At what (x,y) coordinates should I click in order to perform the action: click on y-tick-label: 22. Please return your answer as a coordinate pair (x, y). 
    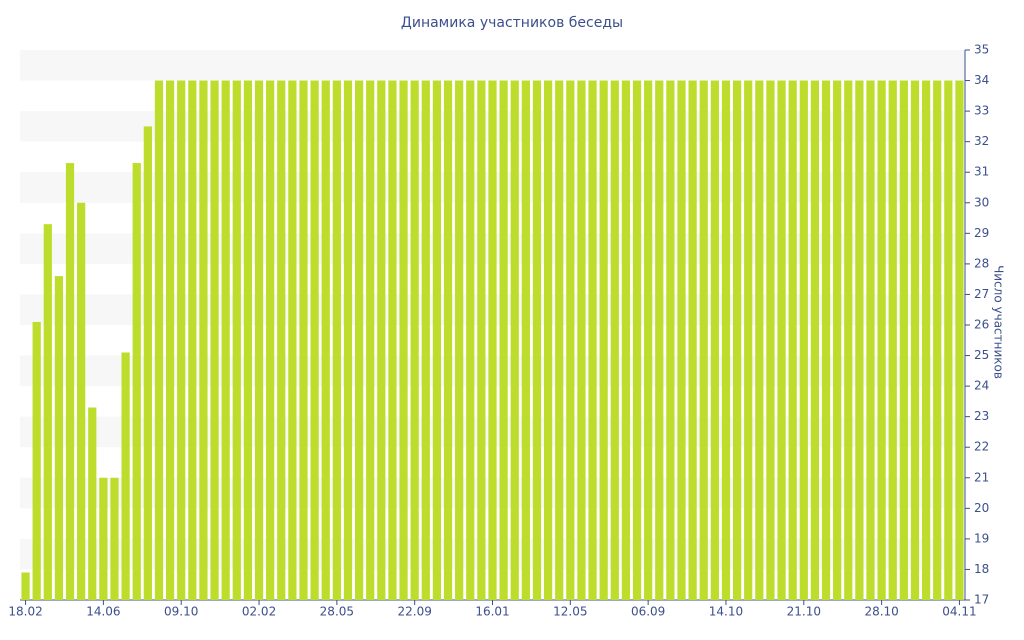
    Looking at the image, I should click on (981, 447).